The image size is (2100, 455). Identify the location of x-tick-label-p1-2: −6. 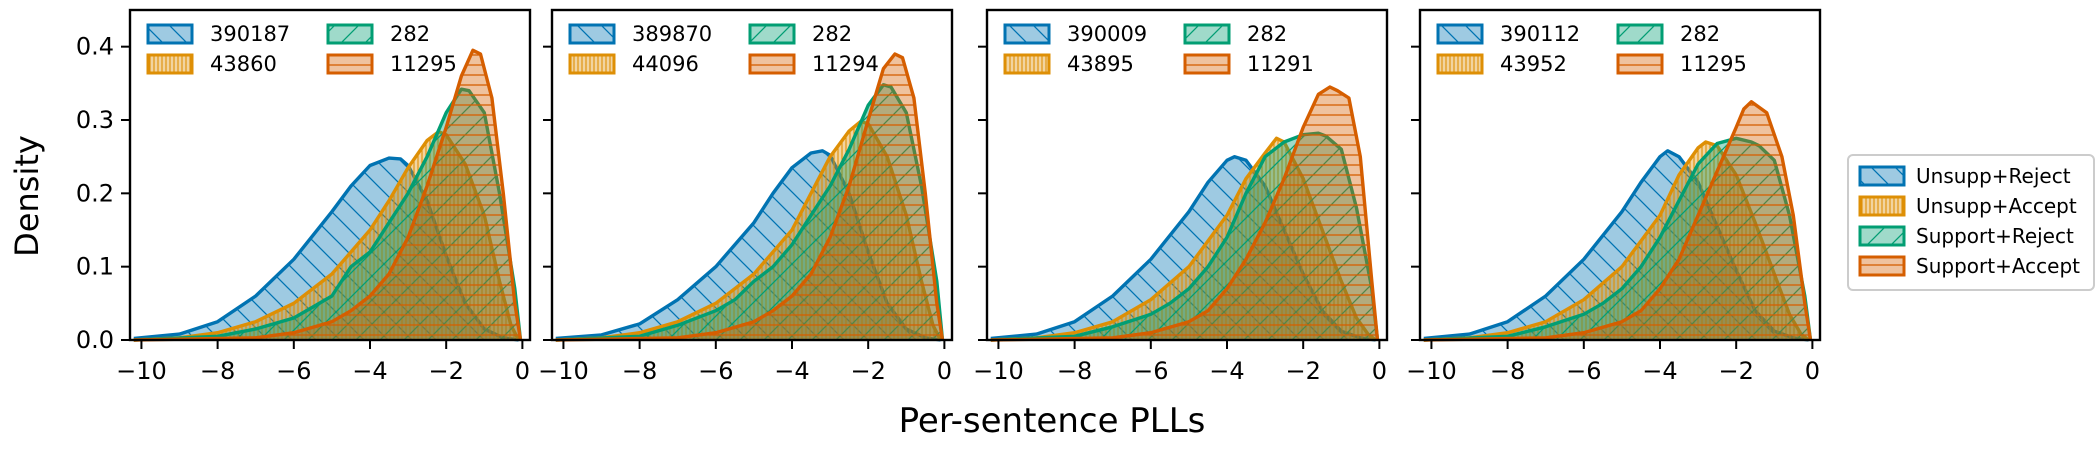
(293, 371).